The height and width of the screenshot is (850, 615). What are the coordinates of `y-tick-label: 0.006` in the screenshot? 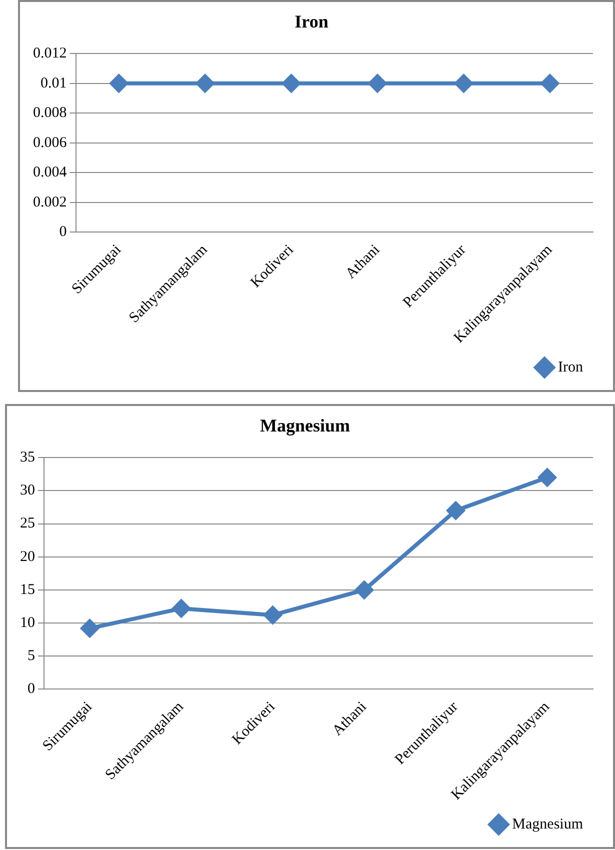 It's located at (50, 142).